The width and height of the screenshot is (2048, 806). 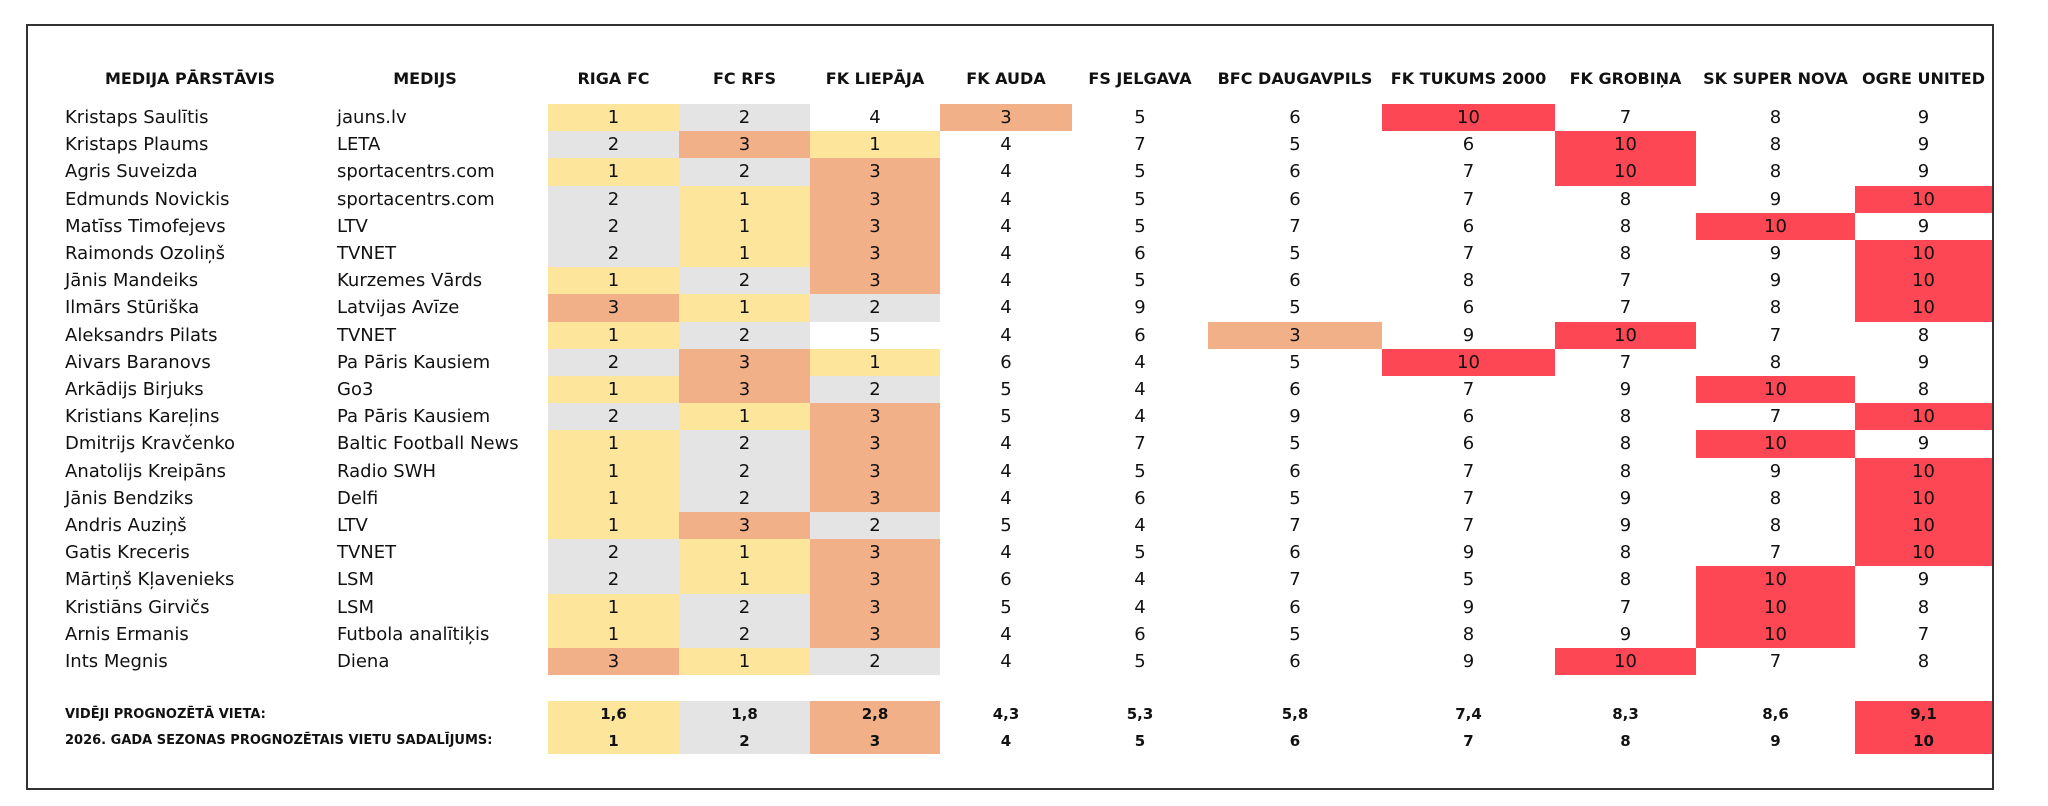 What do you see at coordinates (413, 634) in the screenshot?
I see `media-name: Futbola analītiķis` at bounding box center [413, 634].